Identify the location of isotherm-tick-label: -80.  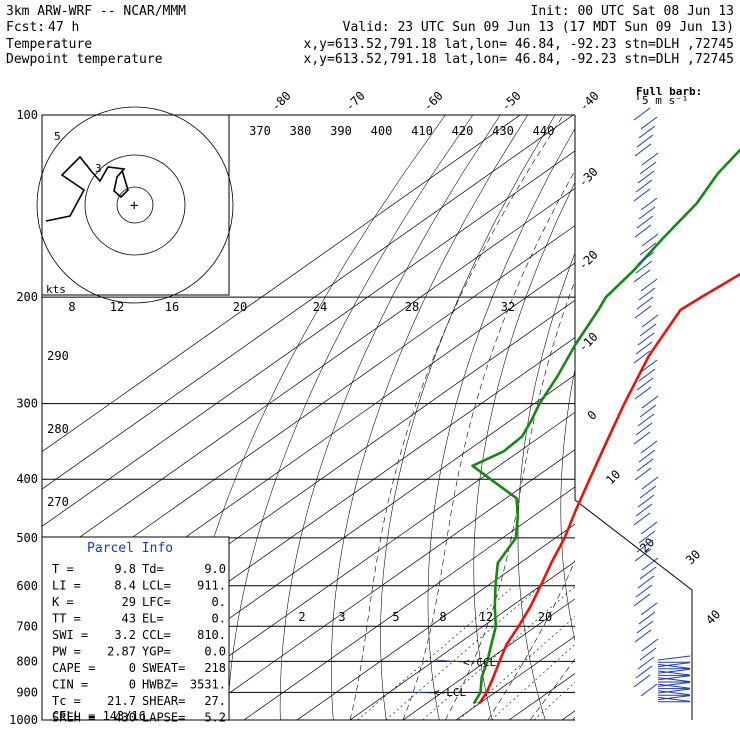
(281, 101).